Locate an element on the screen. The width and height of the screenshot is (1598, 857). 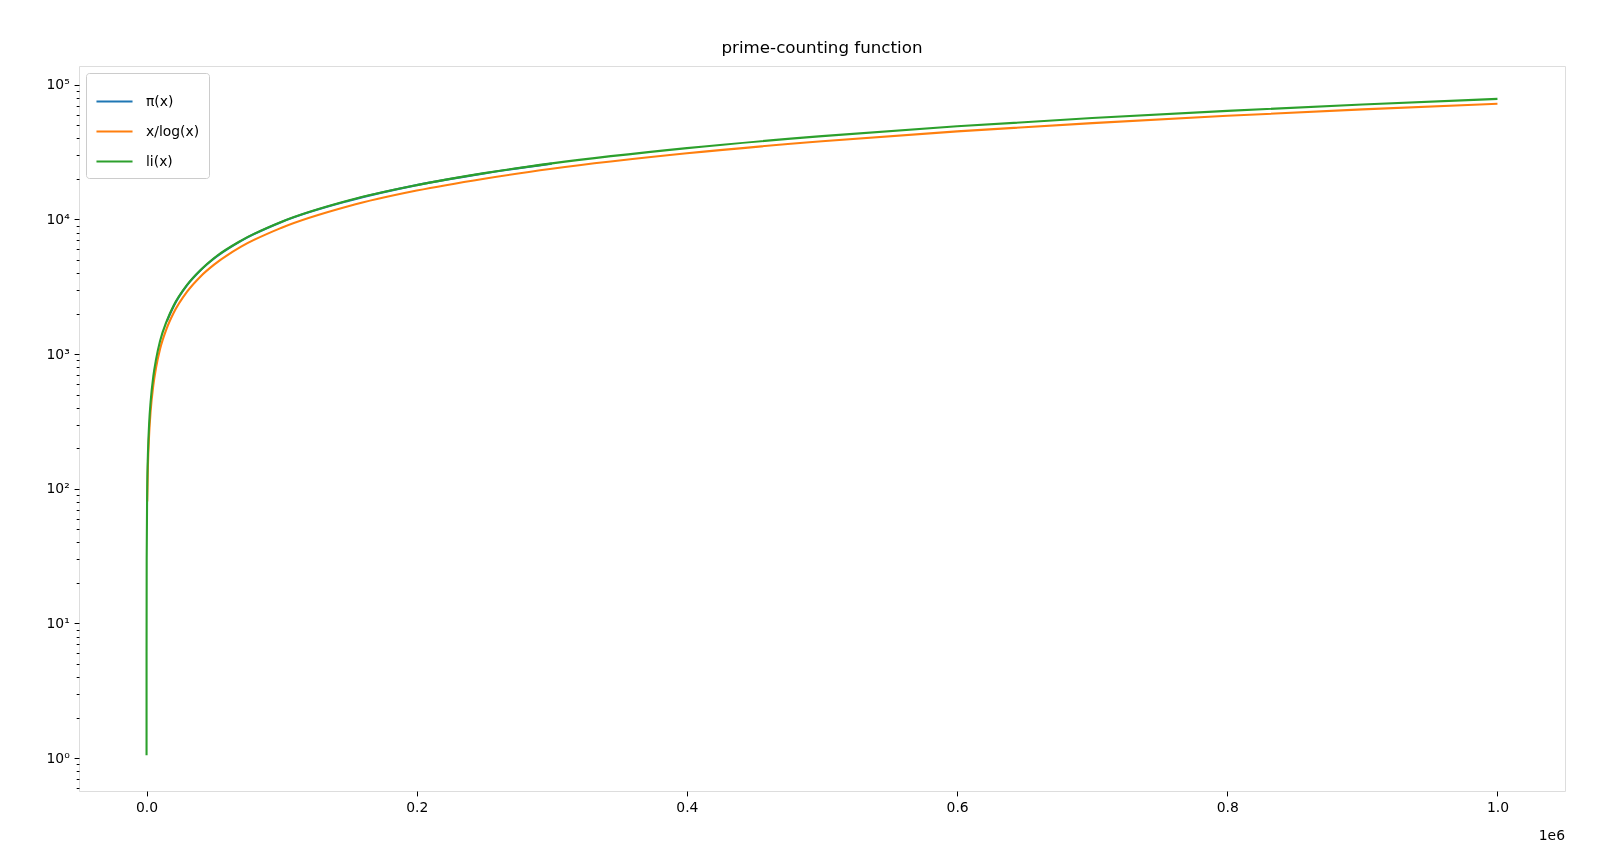
legend-label: π(x) is located at coordinates (160, 100).